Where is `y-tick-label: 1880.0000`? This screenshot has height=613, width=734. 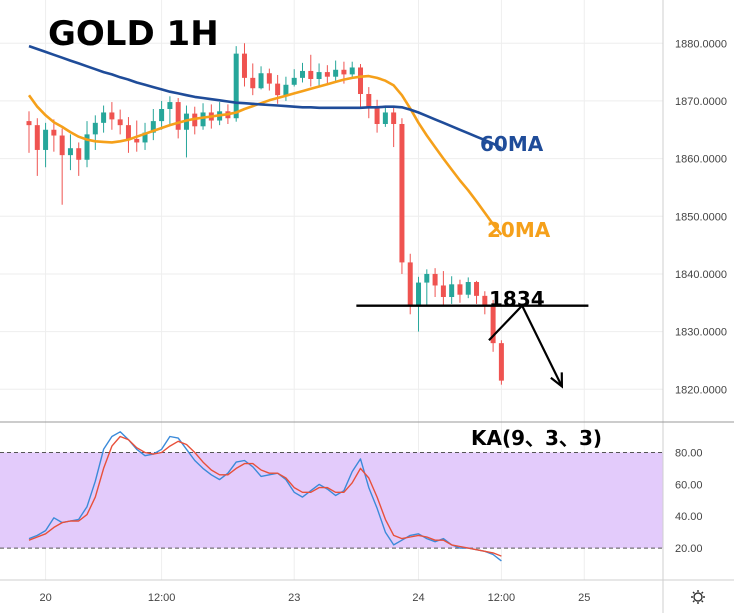
y-tick-label: 1880.0000 is located at coordinates (701, 44).